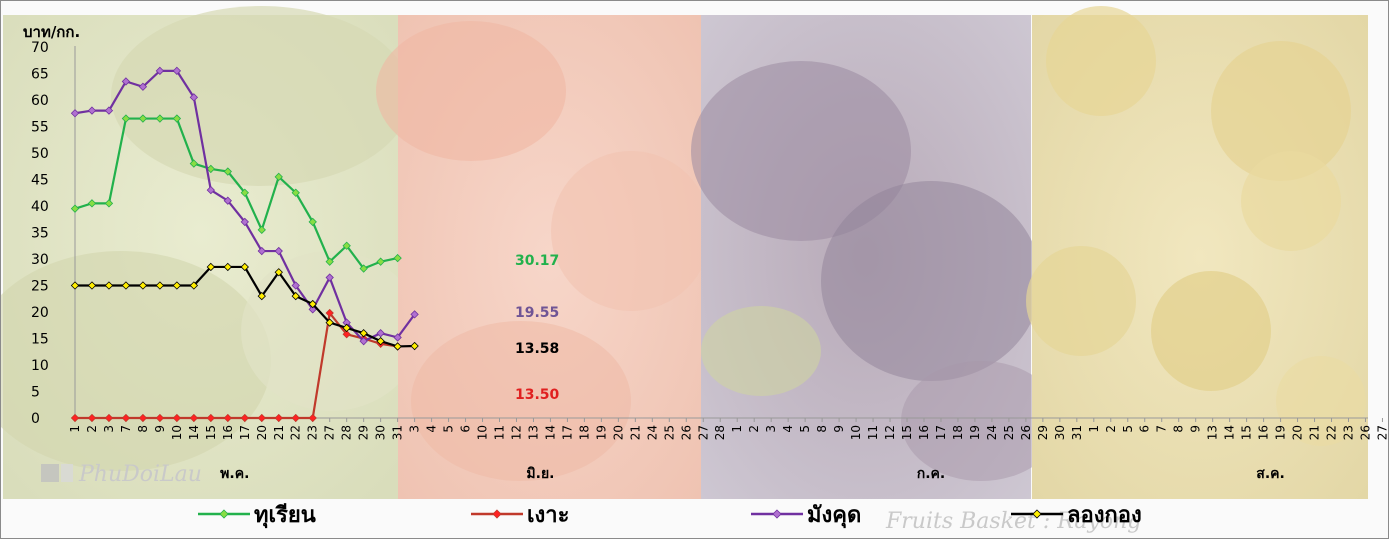 Image resolution: width=1391 pixels, height=544 pixels. I want to click on y-tick-label: 25, so click(40, 287).